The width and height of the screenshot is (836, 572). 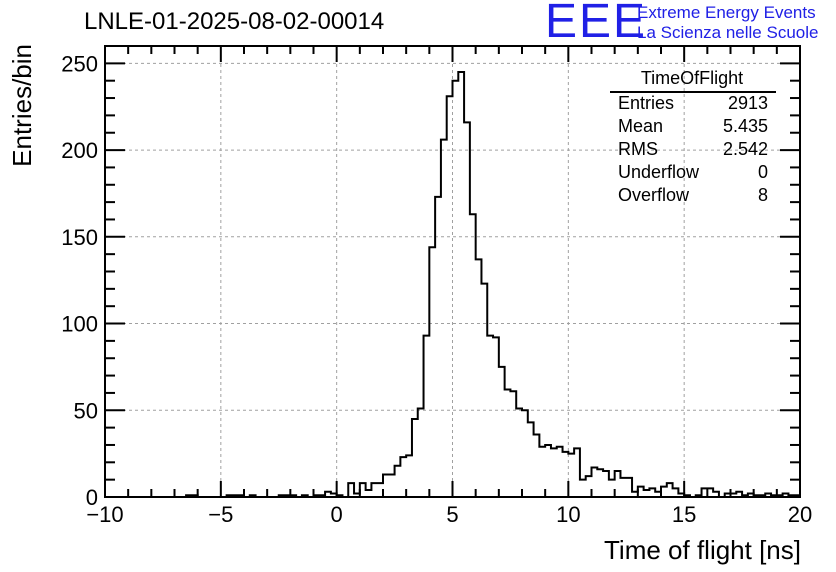 What do you see at coordinates (452, 514) in the screenshot?
I see `x-tick-label: 5` at bounding box center [452, 514].